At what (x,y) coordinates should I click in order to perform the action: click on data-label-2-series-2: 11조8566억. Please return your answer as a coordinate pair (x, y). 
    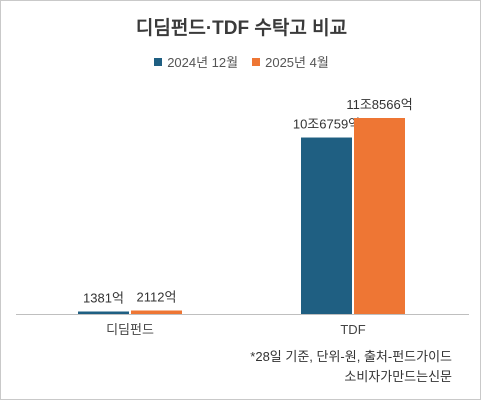
    Looking at the image, I should click on (379, 104).